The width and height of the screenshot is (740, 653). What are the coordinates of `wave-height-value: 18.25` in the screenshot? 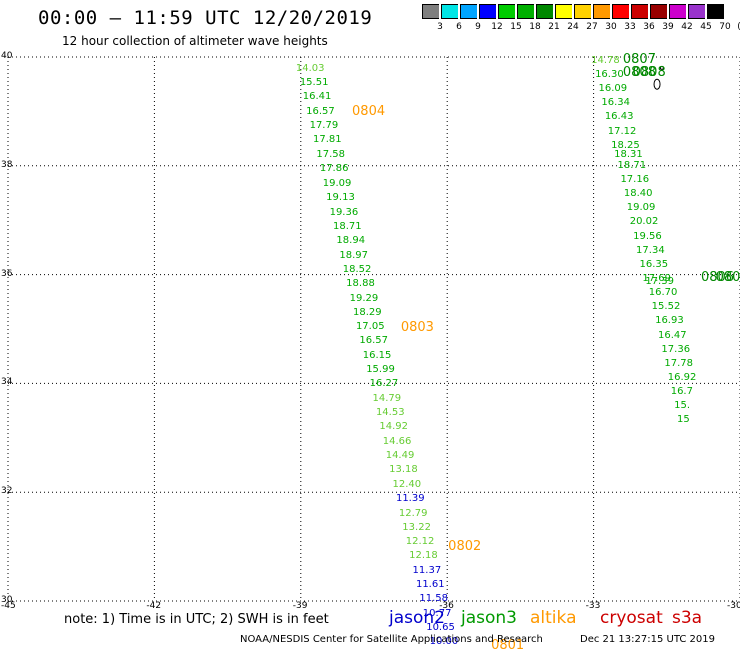 It's located at (625, 145).